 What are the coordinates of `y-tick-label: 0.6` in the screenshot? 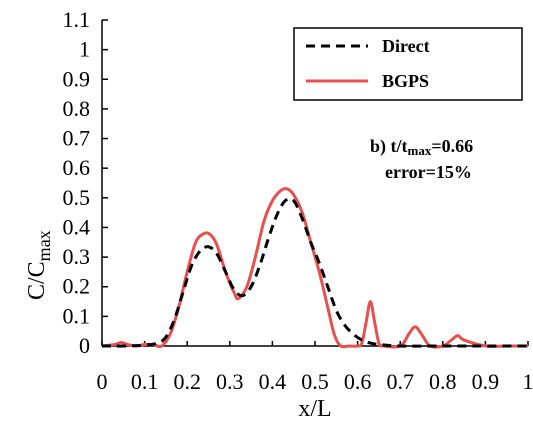 It's located at (77, 167).